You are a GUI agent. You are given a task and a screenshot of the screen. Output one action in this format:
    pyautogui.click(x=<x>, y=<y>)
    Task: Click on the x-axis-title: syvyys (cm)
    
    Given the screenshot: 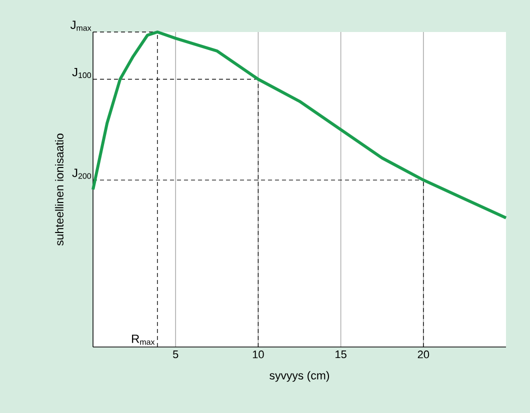 What is the action you would take?
    pyautogui.click(x=300, y=376)
    